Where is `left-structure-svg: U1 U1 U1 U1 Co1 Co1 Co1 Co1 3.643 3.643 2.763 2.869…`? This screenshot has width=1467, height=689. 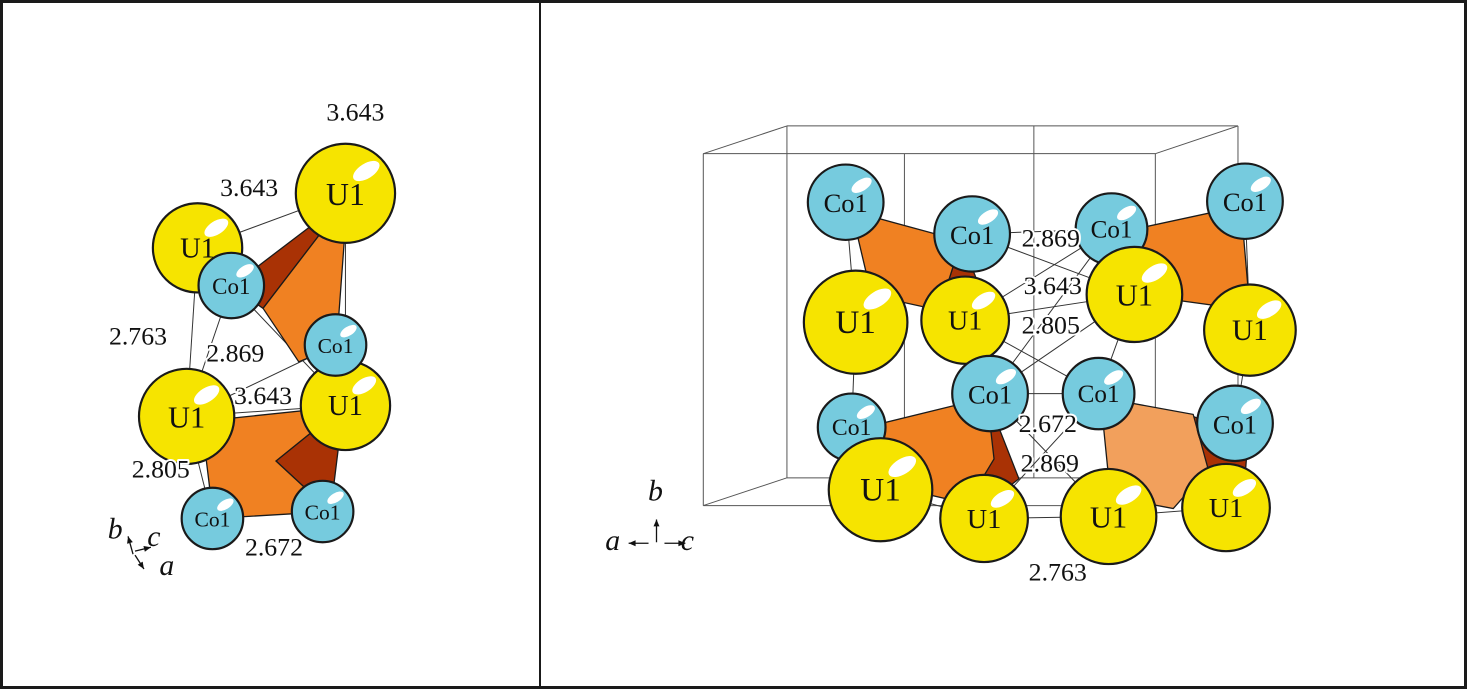 left-structure-svg: U1 U1 U1 U1 Co1 Co1 Co1 Co1 3.643 3.643 2.763 2.869… is located at coordinates (252, 339).